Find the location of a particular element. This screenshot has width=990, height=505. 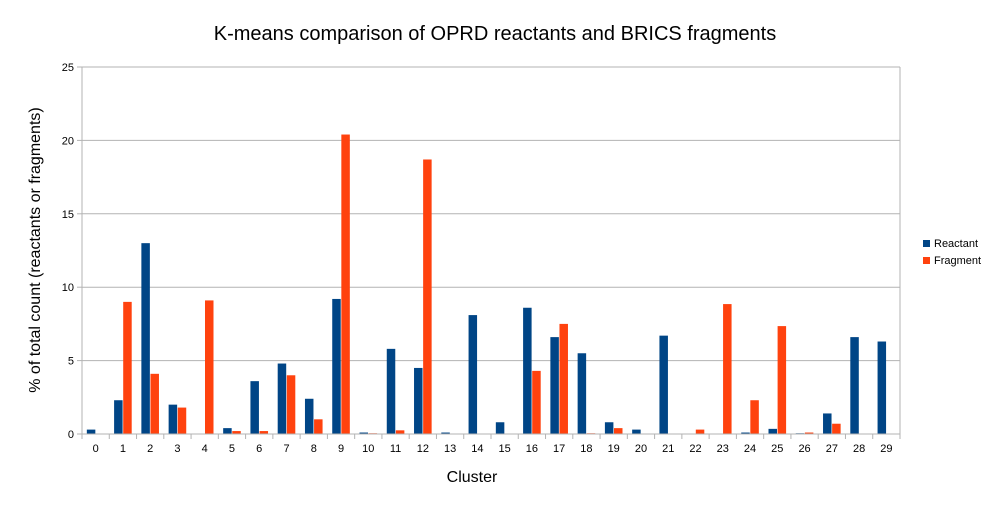

y-tick-label: 20 is located at coordinates (68, 141).